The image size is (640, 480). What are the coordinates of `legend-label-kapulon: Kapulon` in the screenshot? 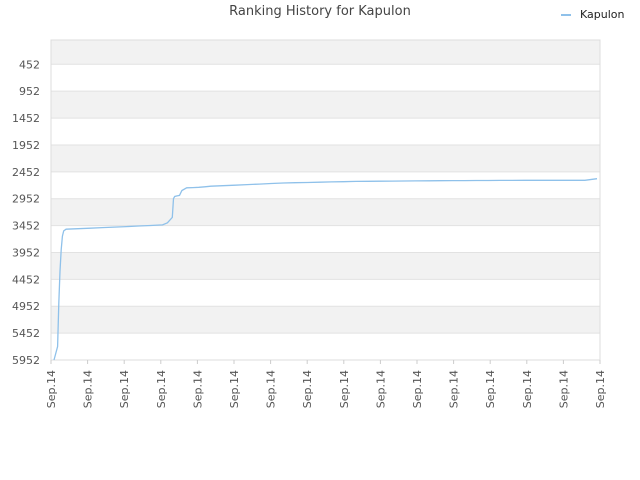 It's located at (602, 14).